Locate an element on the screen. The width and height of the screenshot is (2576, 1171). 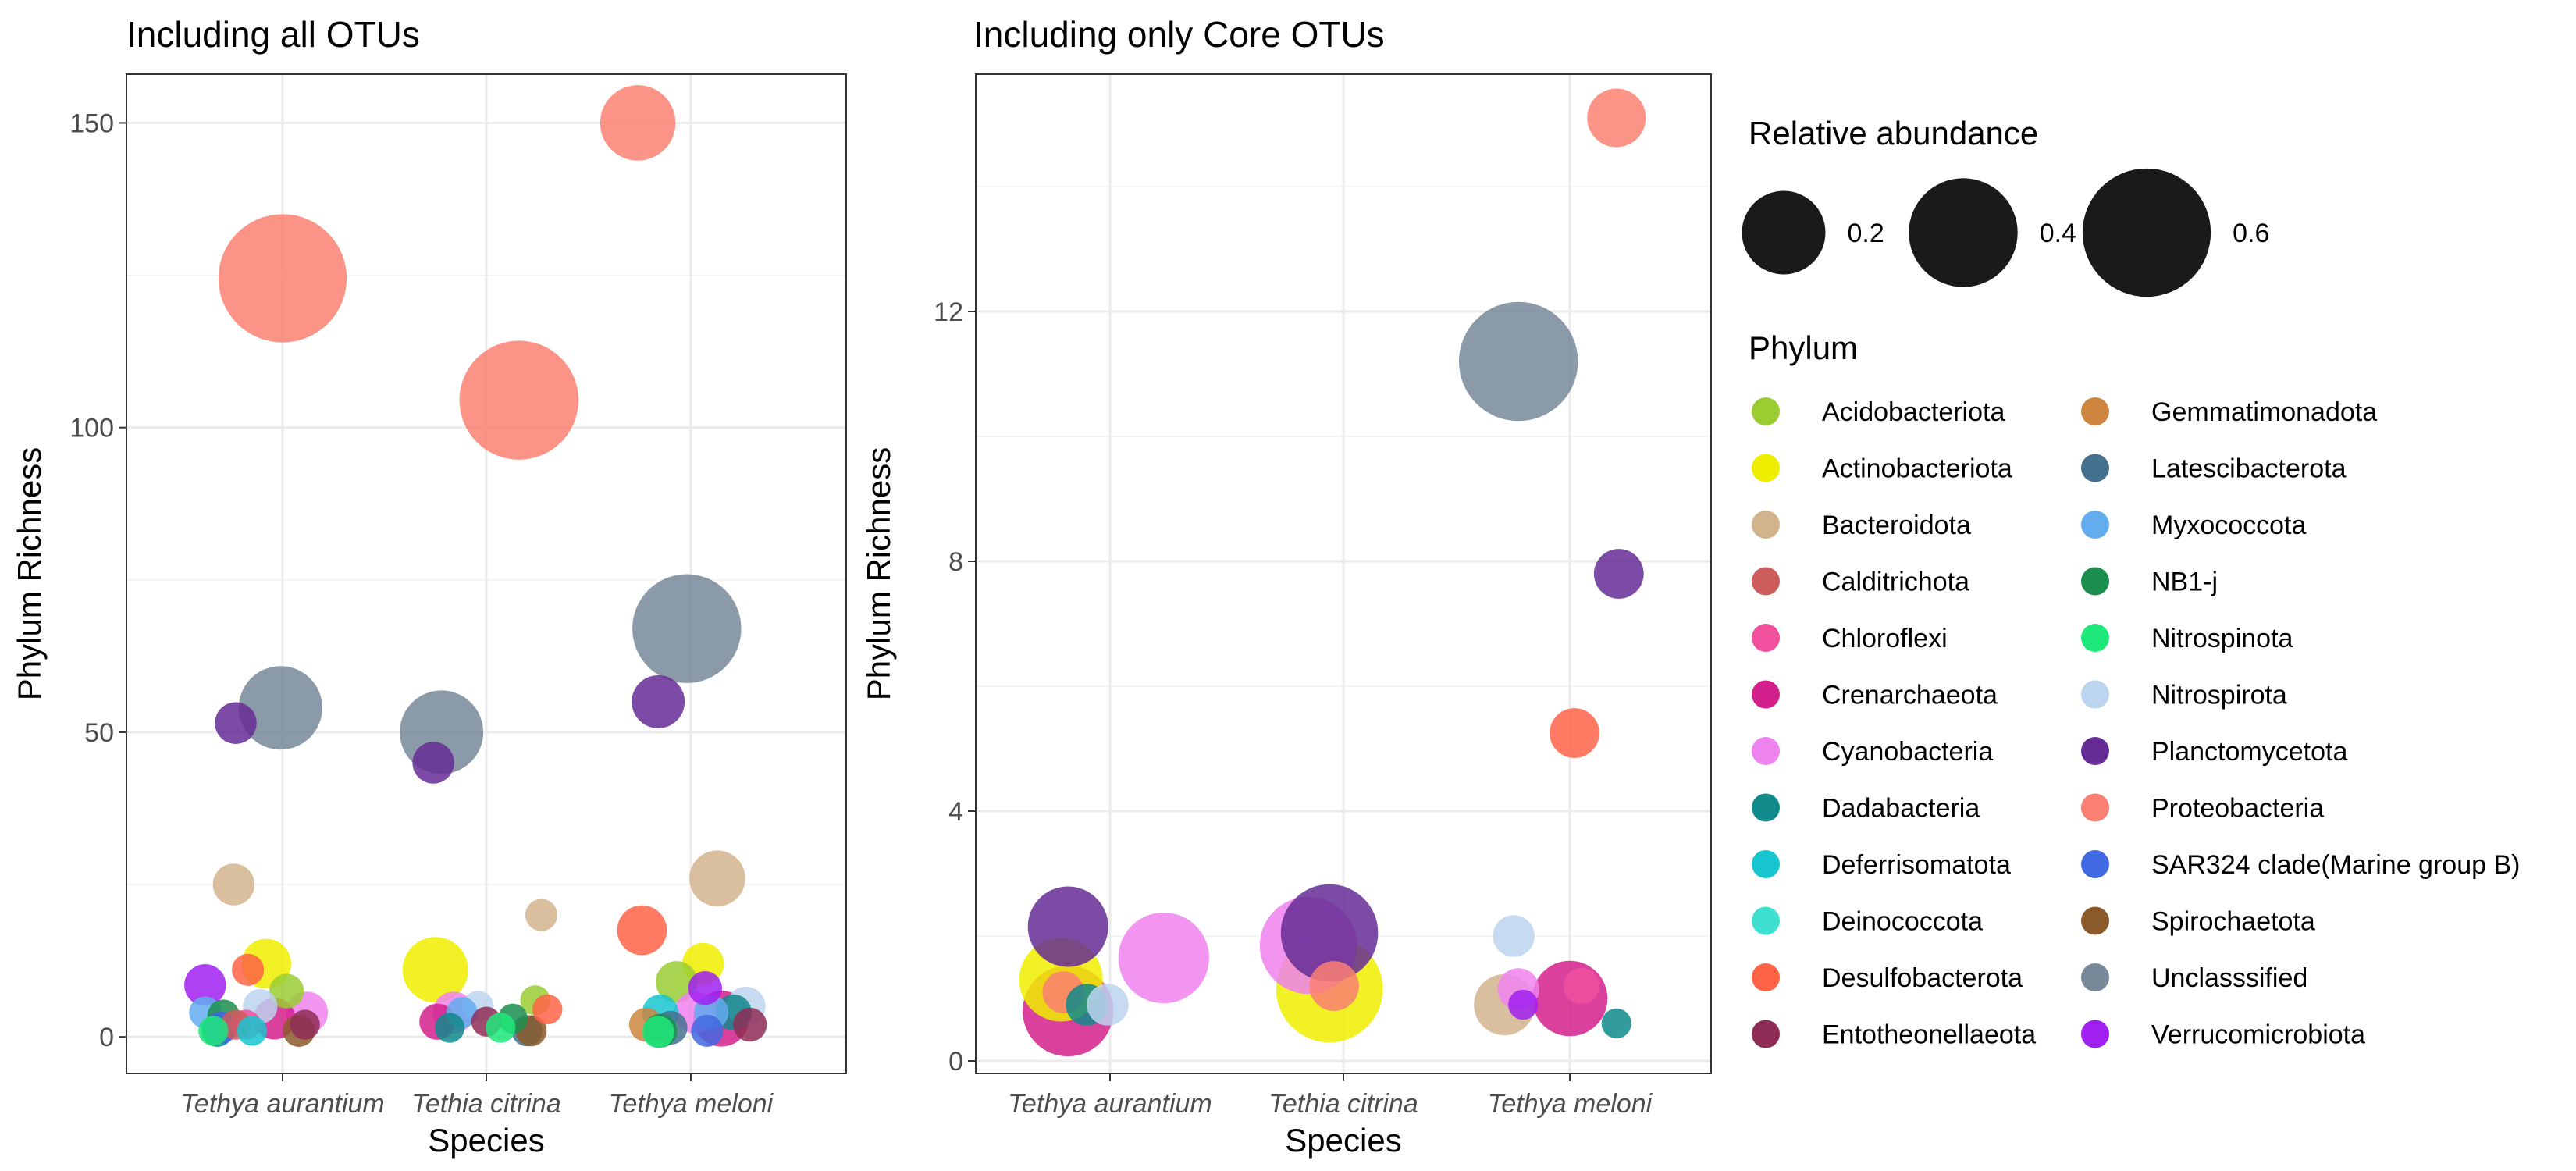
point-nitrospirota is located at coordinates (1108, 1005).